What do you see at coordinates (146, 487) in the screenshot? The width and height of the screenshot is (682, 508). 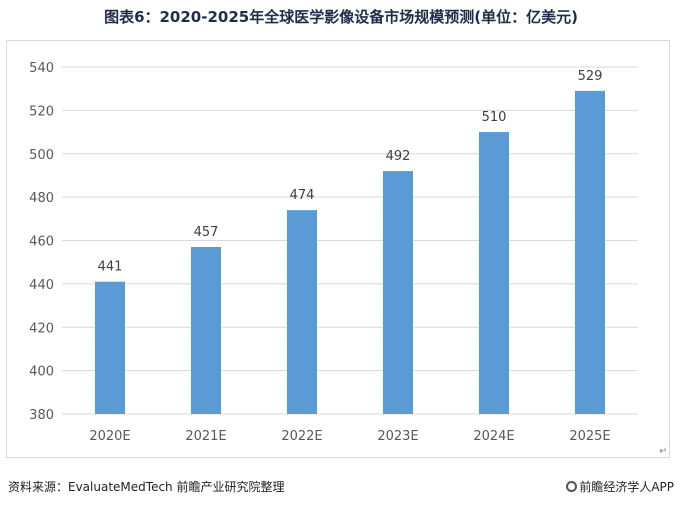 I see `source-note: 资料来源：EvaluateMedTech 前瞻产业研究院整理` at bounding box center [146, 487].